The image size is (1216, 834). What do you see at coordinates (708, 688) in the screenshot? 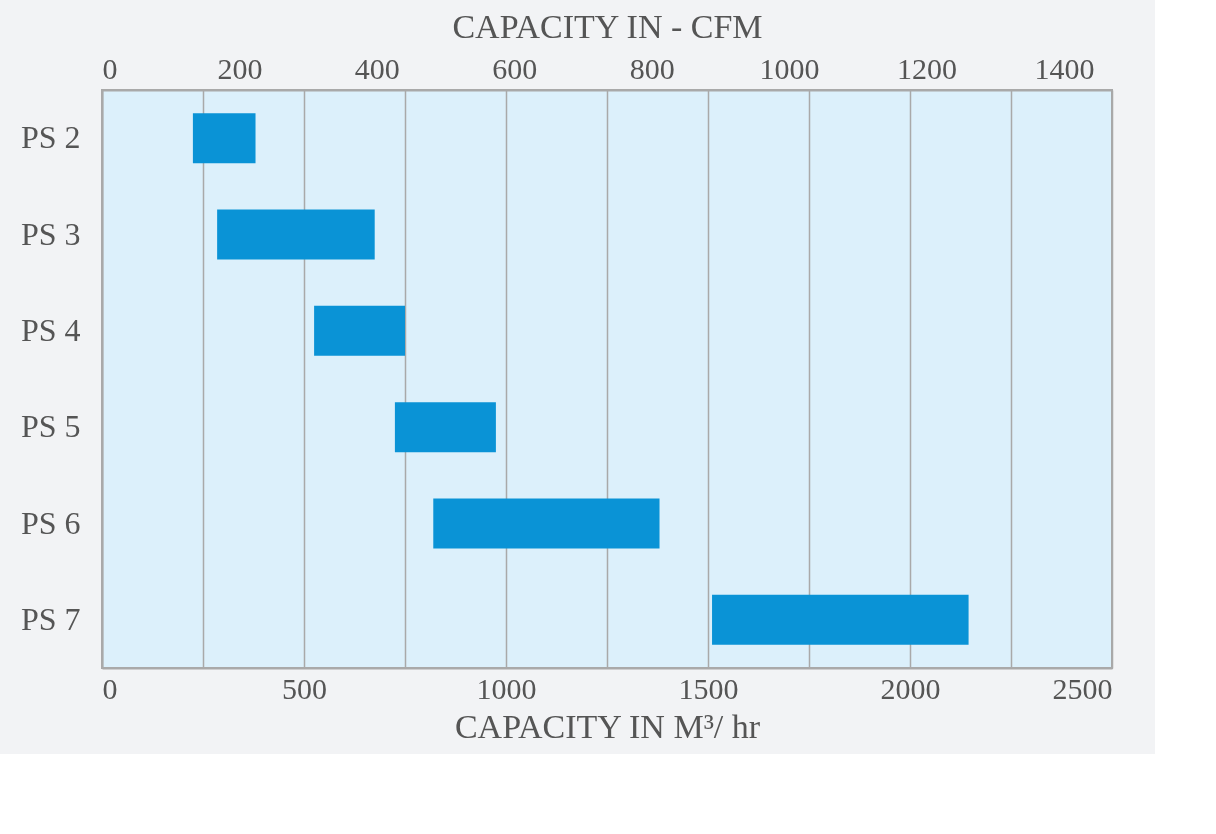
I see `x-tick-label: 1500` at bounding box center [708, 688].